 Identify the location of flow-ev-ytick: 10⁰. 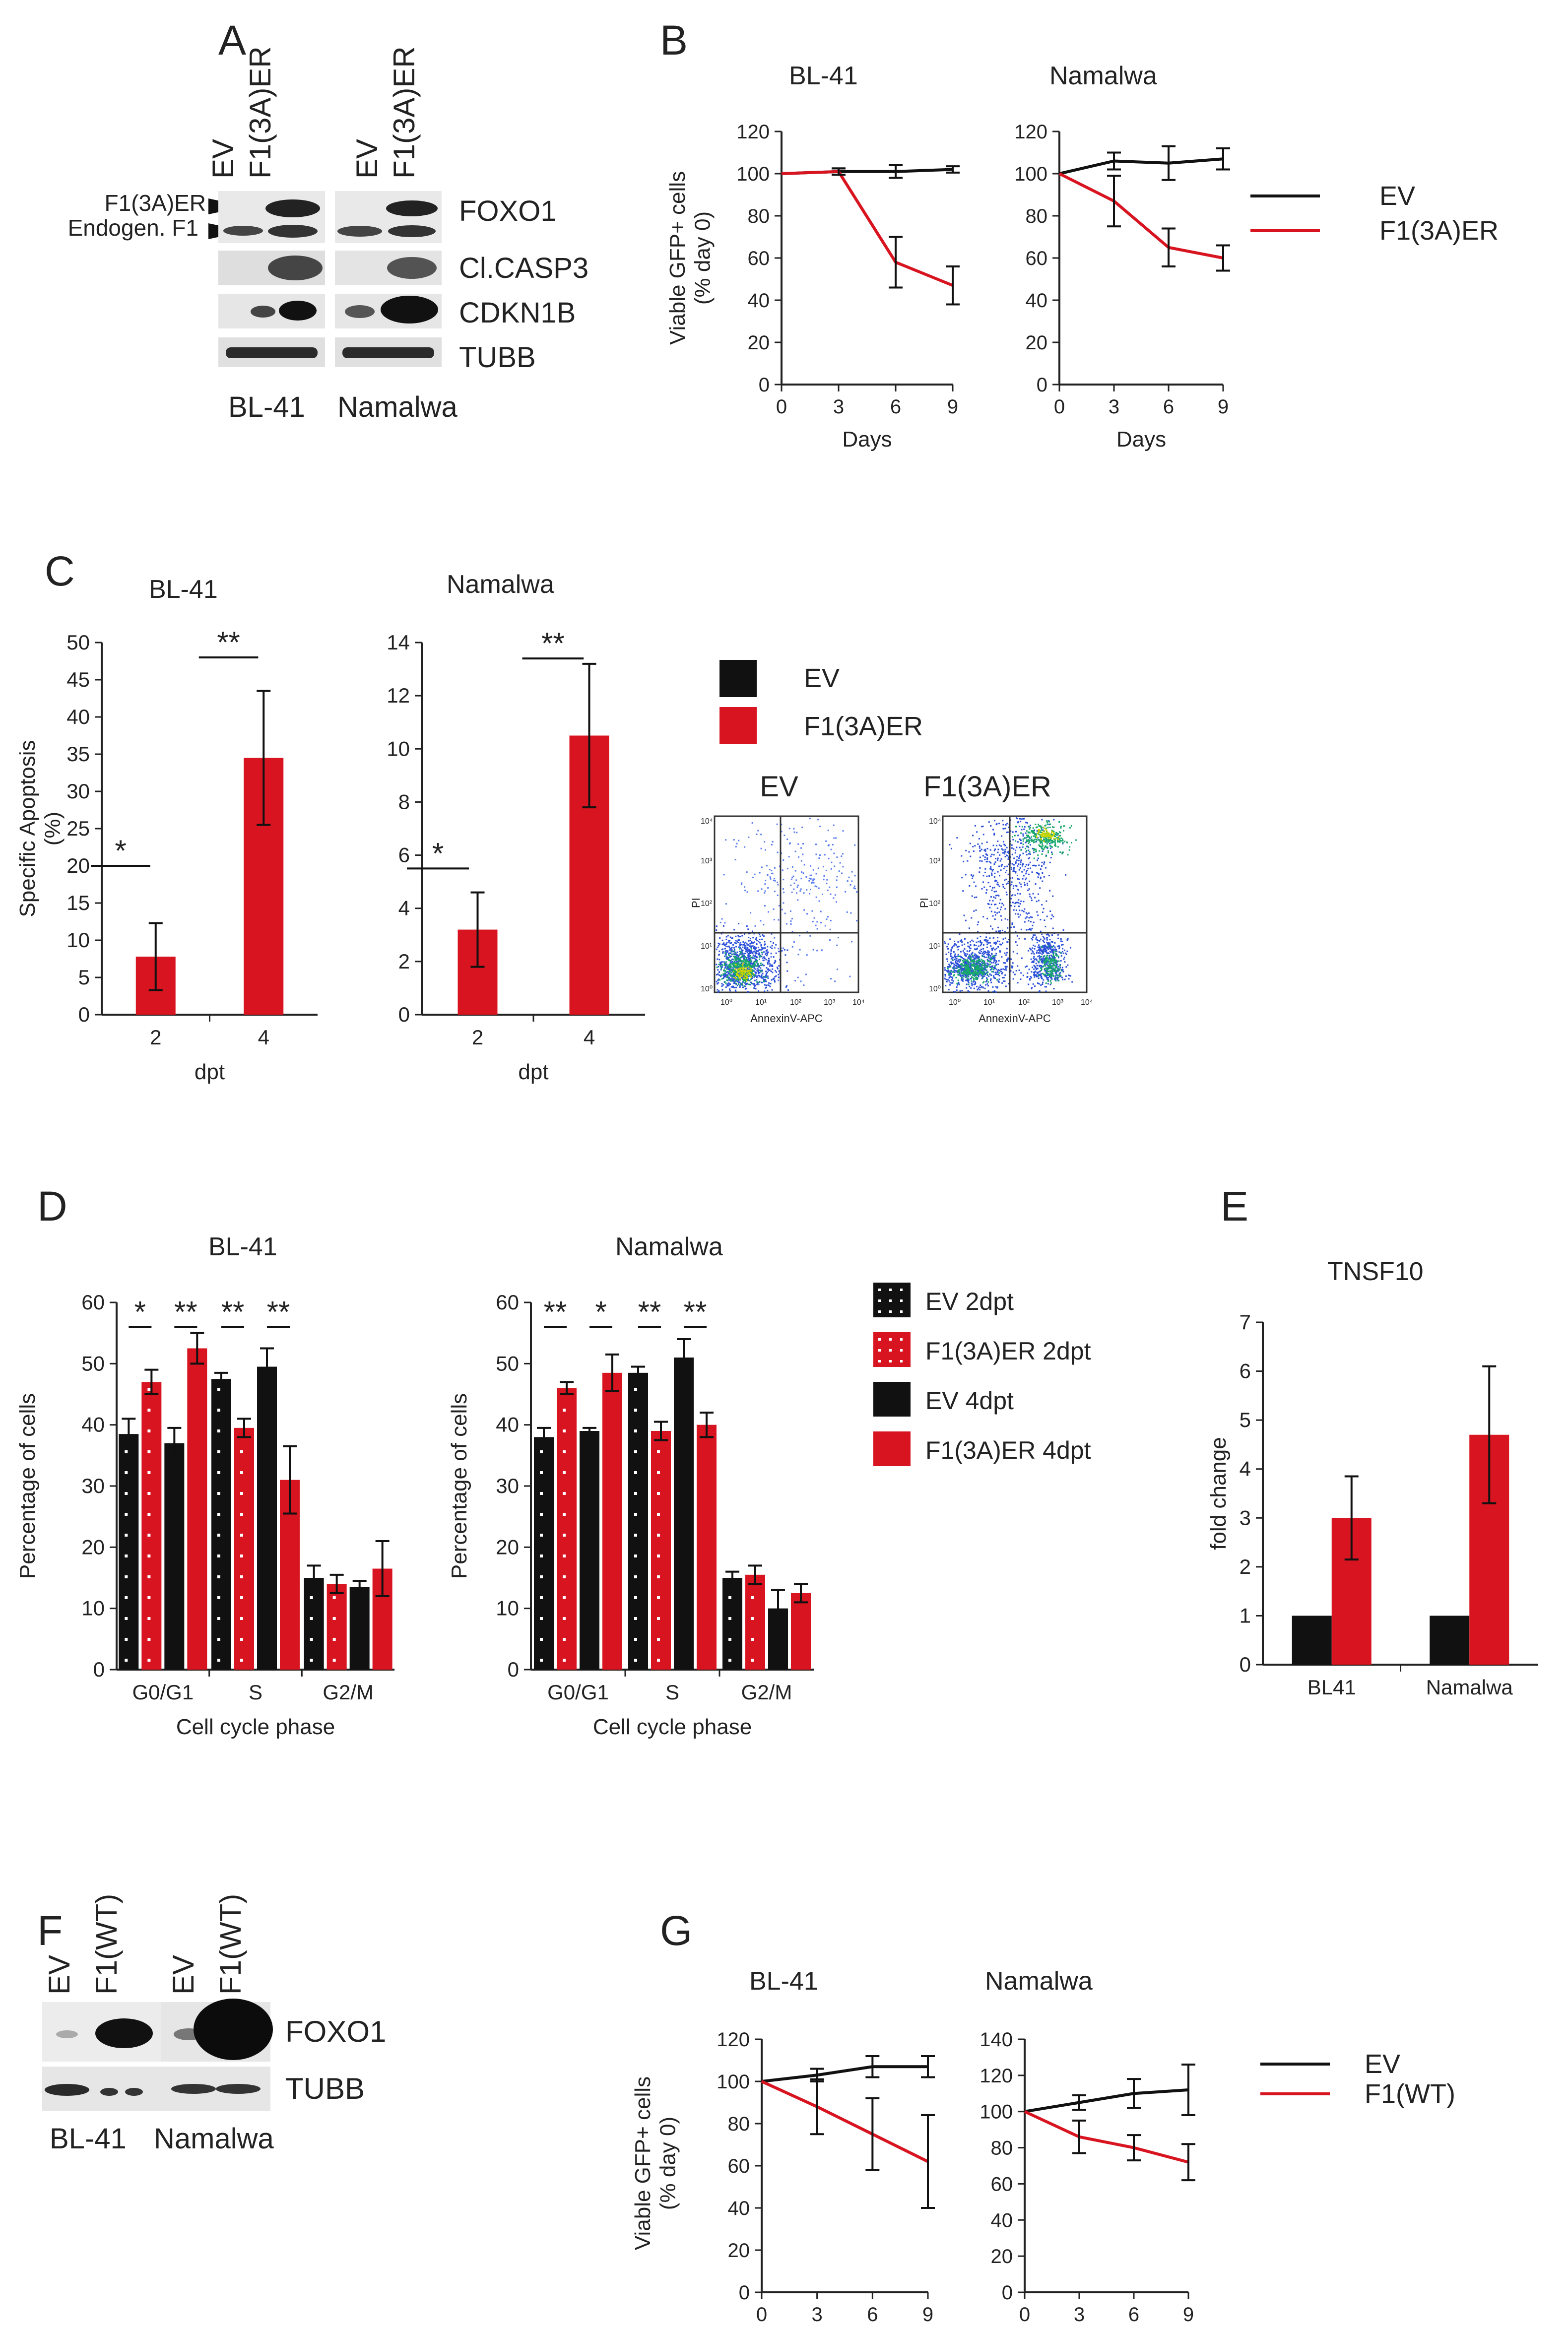
(707, 989).